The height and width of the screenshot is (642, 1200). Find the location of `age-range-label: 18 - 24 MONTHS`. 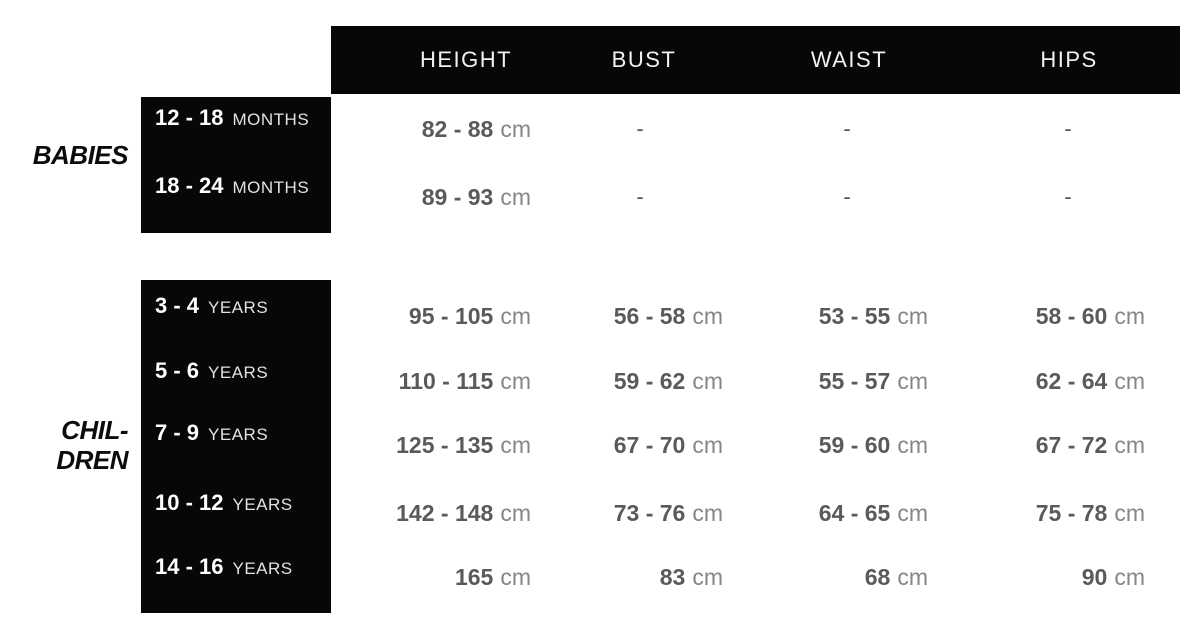

age-range-label: 18 - 24 MONTHS is located at coordinates (232, 186).